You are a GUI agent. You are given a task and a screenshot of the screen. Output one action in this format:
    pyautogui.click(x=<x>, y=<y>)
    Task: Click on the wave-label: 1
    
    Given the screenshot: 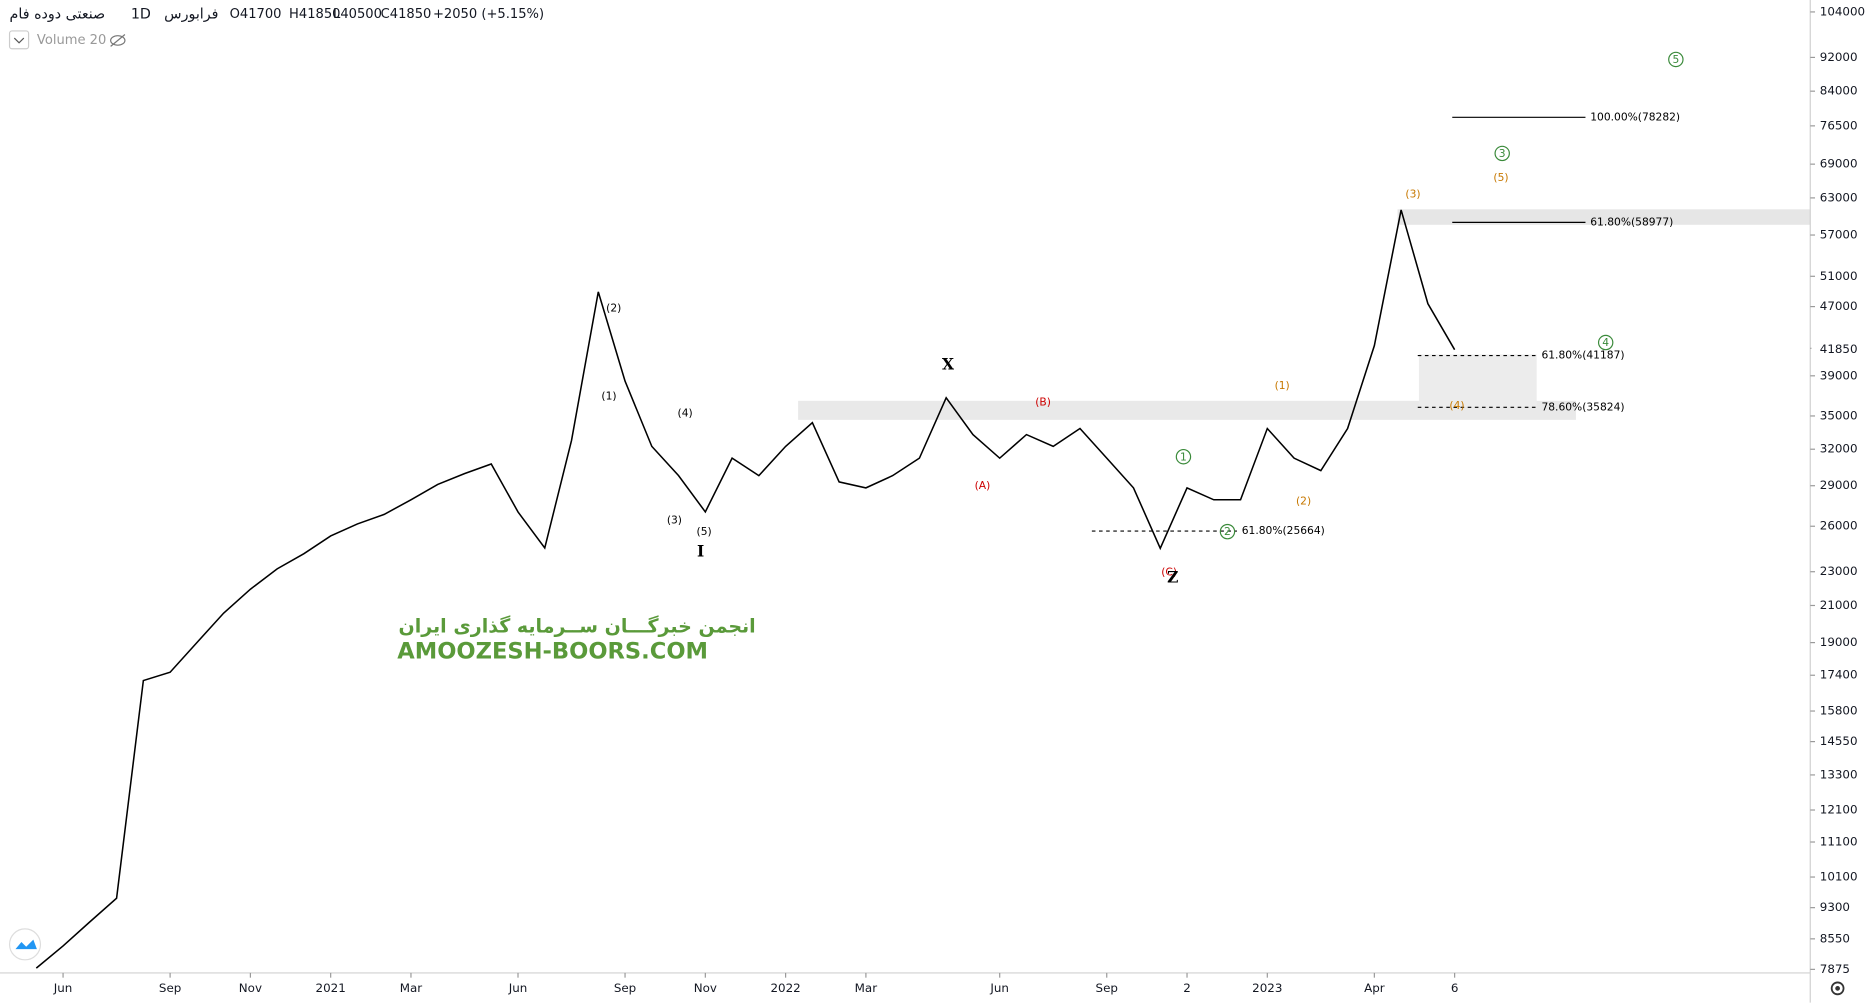 What is the action you would take?
    pyautogui.click(x=1183, y=456)
    